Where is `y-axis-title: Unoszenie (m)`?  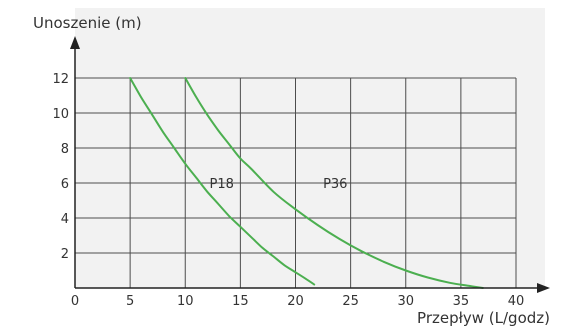
y-axis-title: Unoszenie (m) is located at coordinates (87, 23).